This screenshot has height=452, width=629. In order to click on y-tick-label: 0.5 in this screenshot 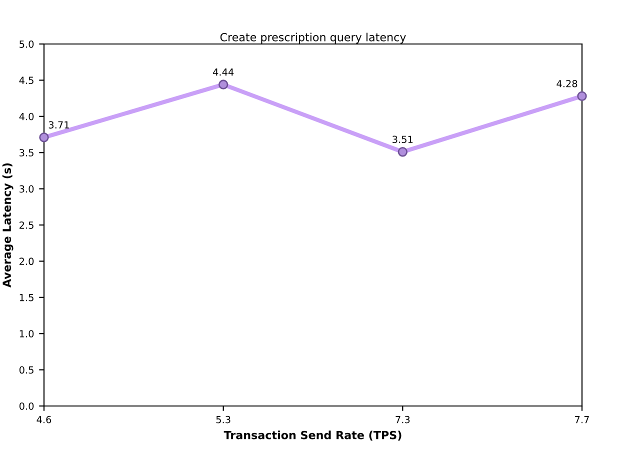, I will do `click(26, 370)`.